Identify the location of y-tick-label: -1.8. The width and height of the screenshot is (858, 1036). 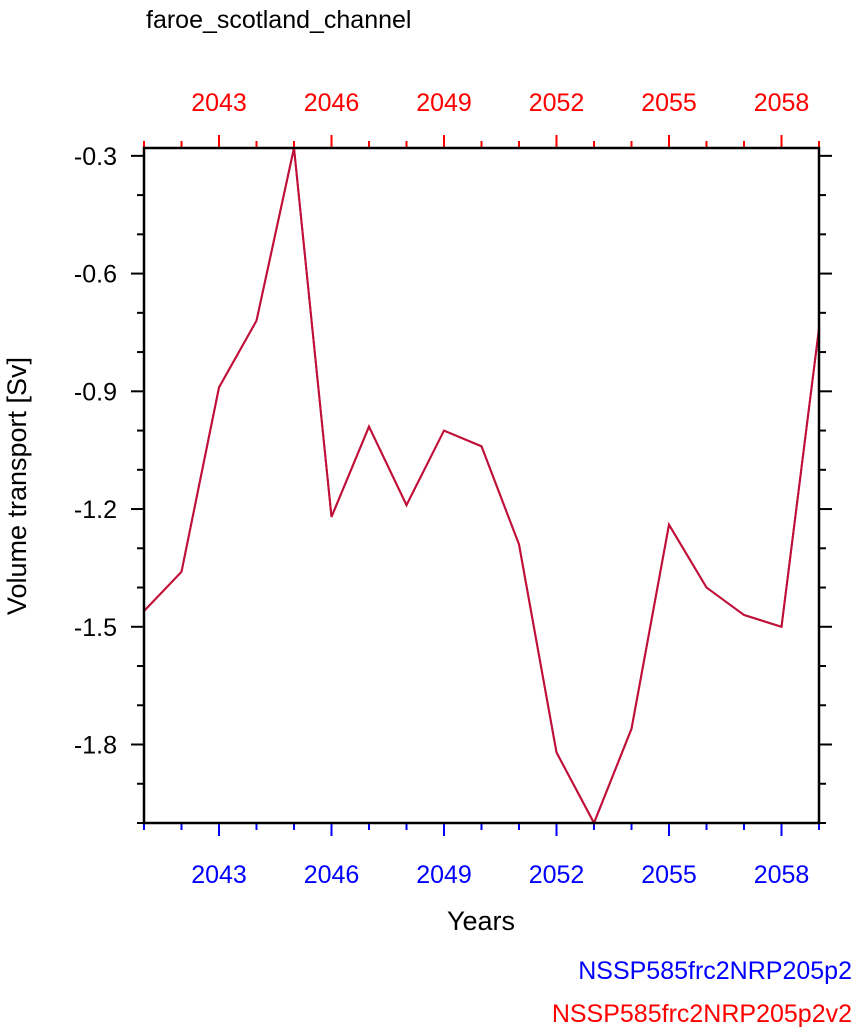
(95, 746).